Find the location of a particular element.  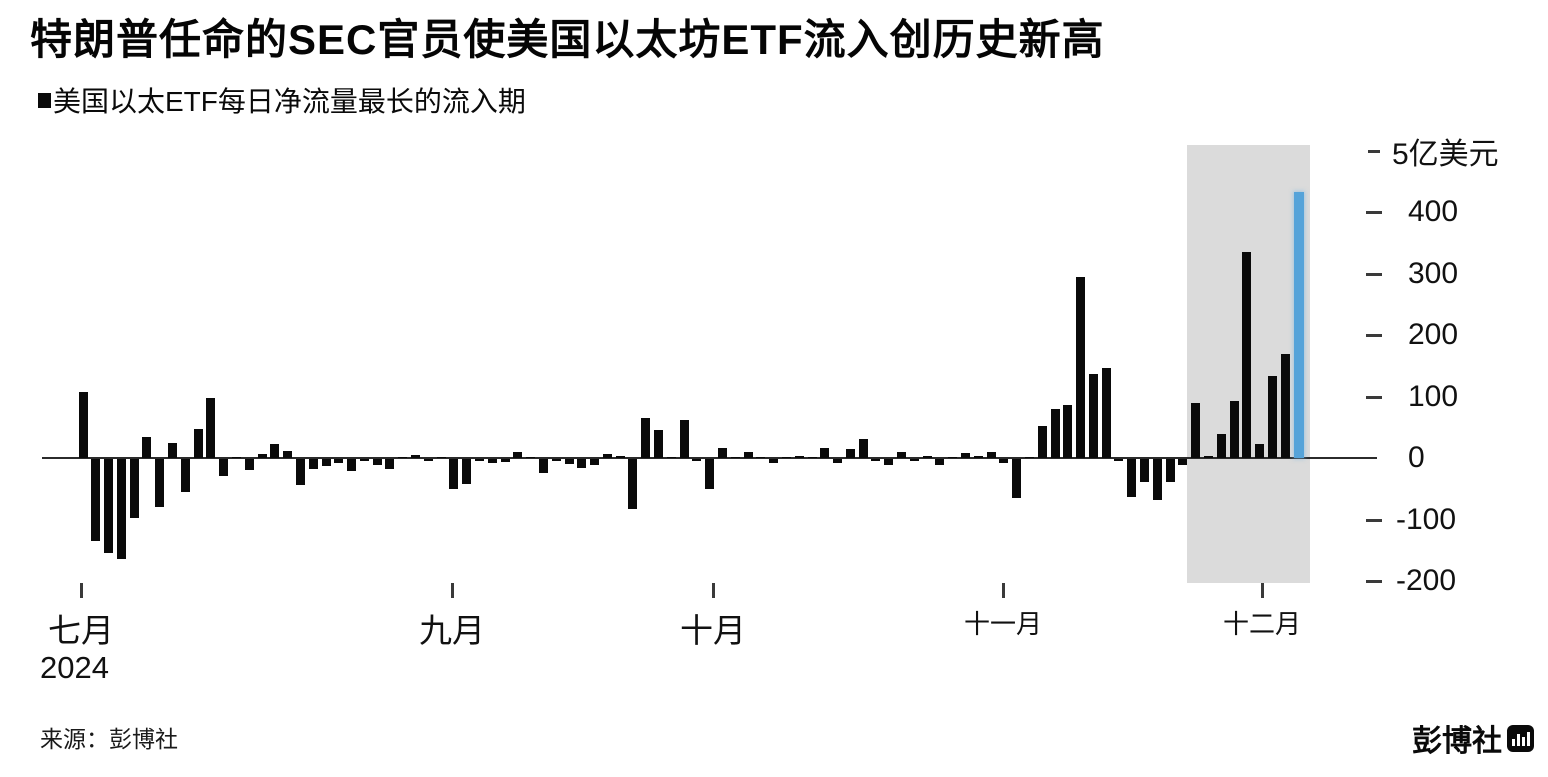

year-label: 2024 is located at coordinates (74, 667).